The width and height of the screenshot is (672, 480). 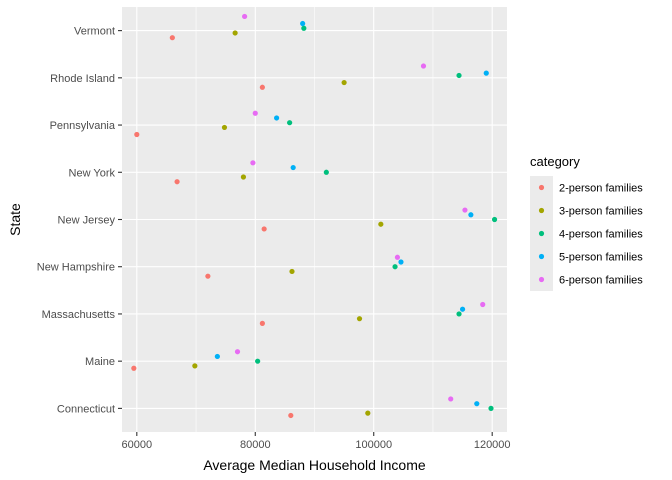 I want to click on legend-label: 4-person families, so click(x=601, y=235).